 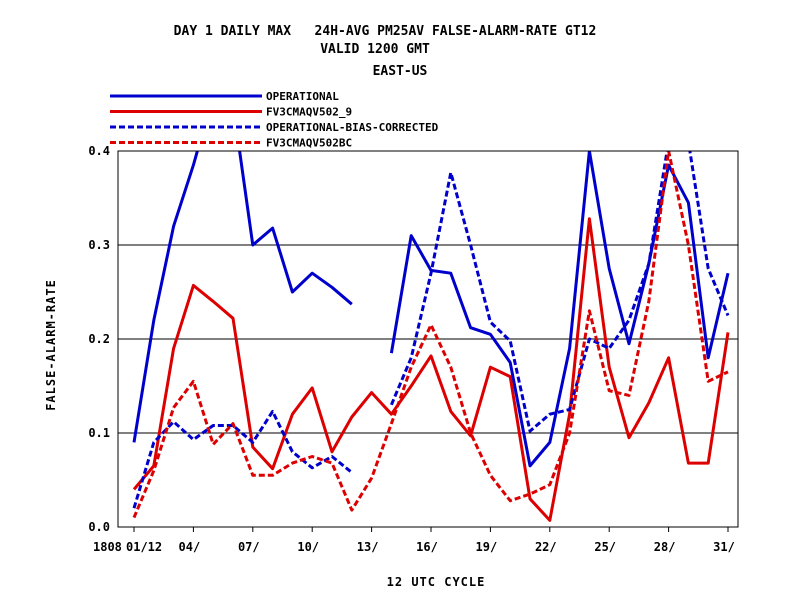 What do you see at coordinates (605, 547) in the screenshot?
I see `x-tick-label: 25/` at bounding box center [605, 547].